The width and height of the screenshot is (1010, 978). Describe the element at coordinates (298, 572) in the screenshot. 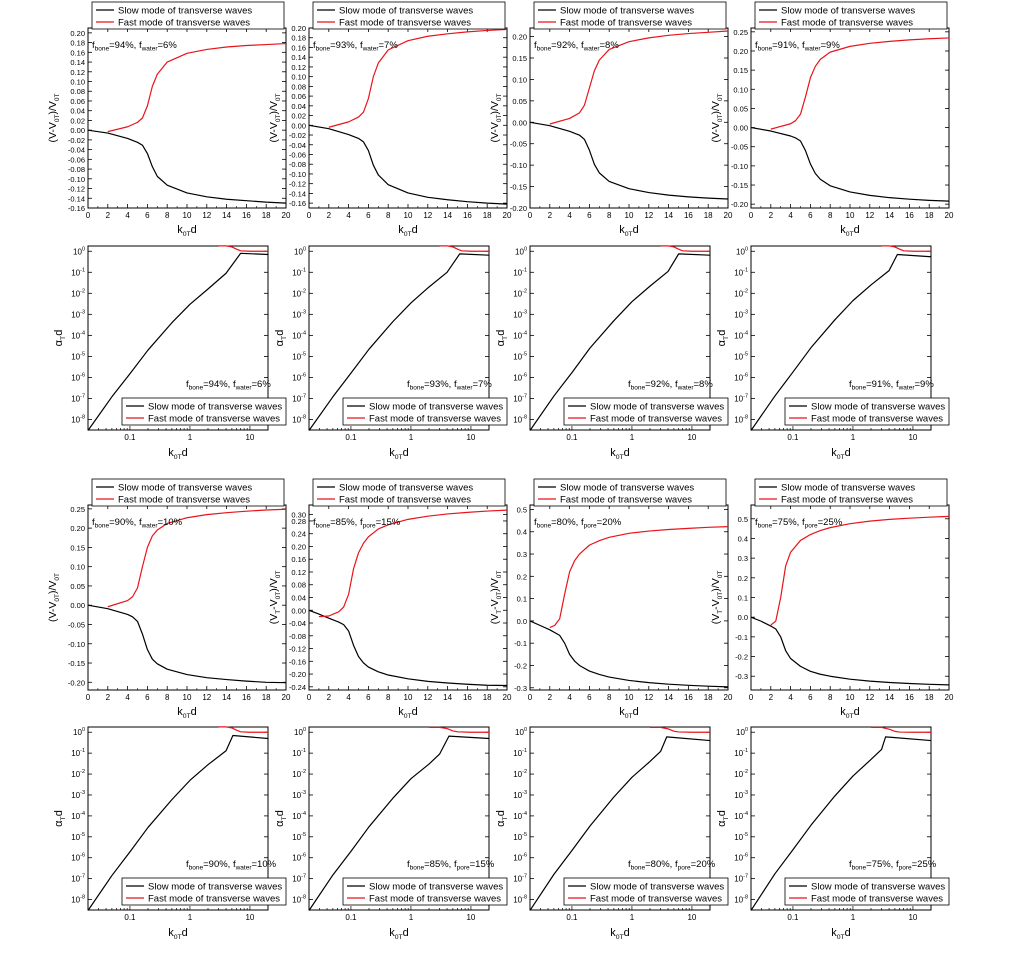

I see `y-tick-label: 0.12` at that location.